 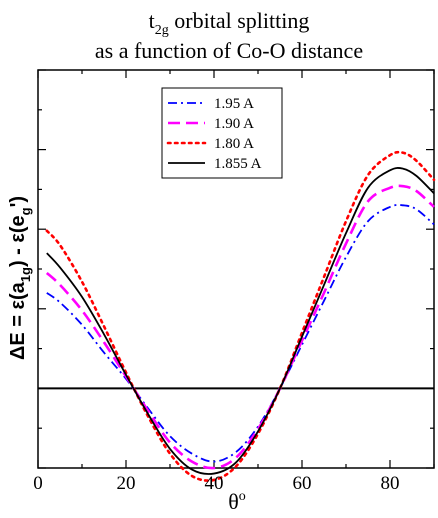 I want to click on legend-label: 1.855 A, so click(x=238, y=164).